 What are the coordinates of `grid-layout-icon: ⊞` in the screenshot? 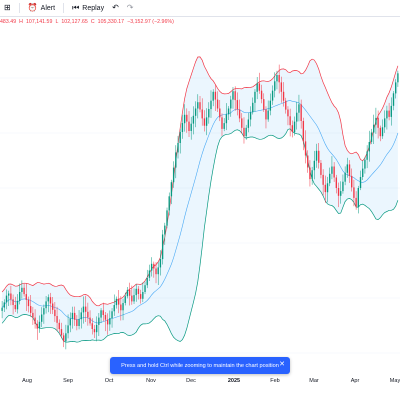 It's located at (7, 7).